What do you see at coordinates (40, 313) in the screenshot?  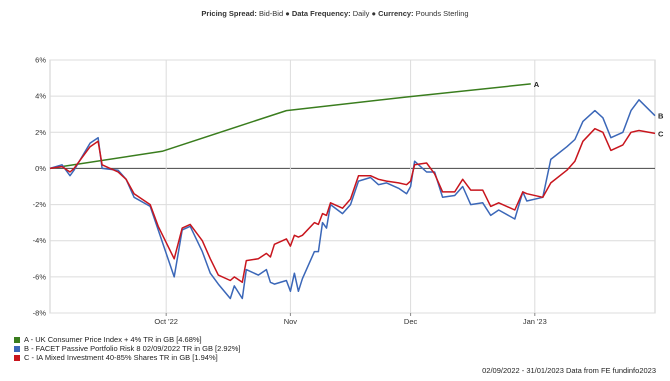 I see `y-tick-label: -8%` at bounding box center [40, 313].